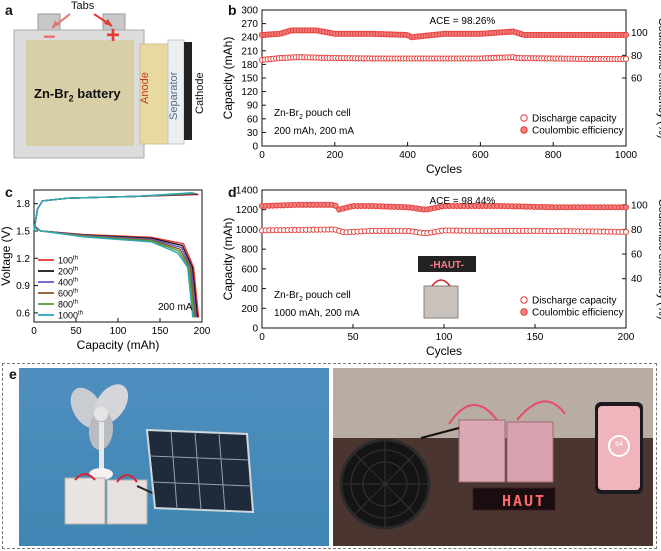 This screenshot has height=551, width=661. I want to click on x-tick-label: 50, so click(353, 337).